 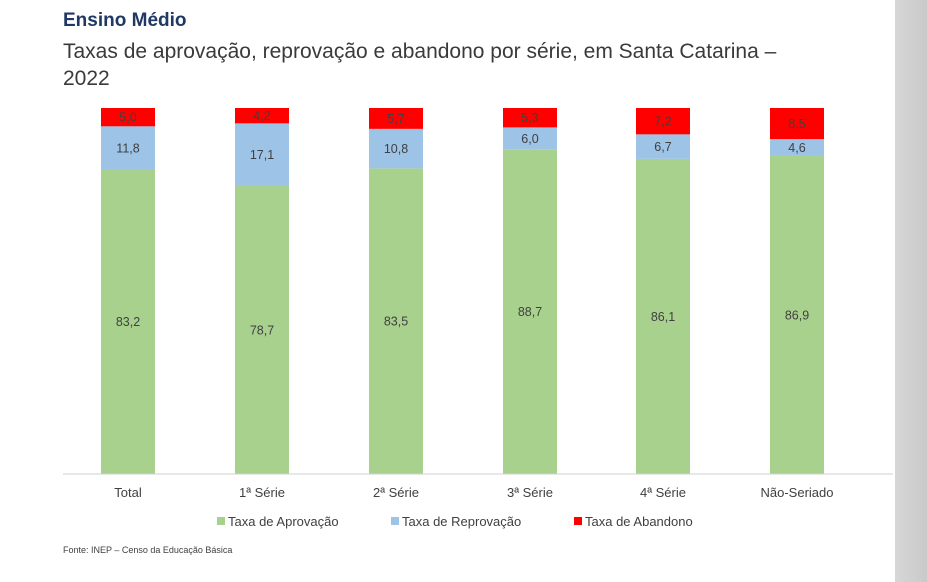 I want to click on data-label: 11,8, so click(x=127, y=148).